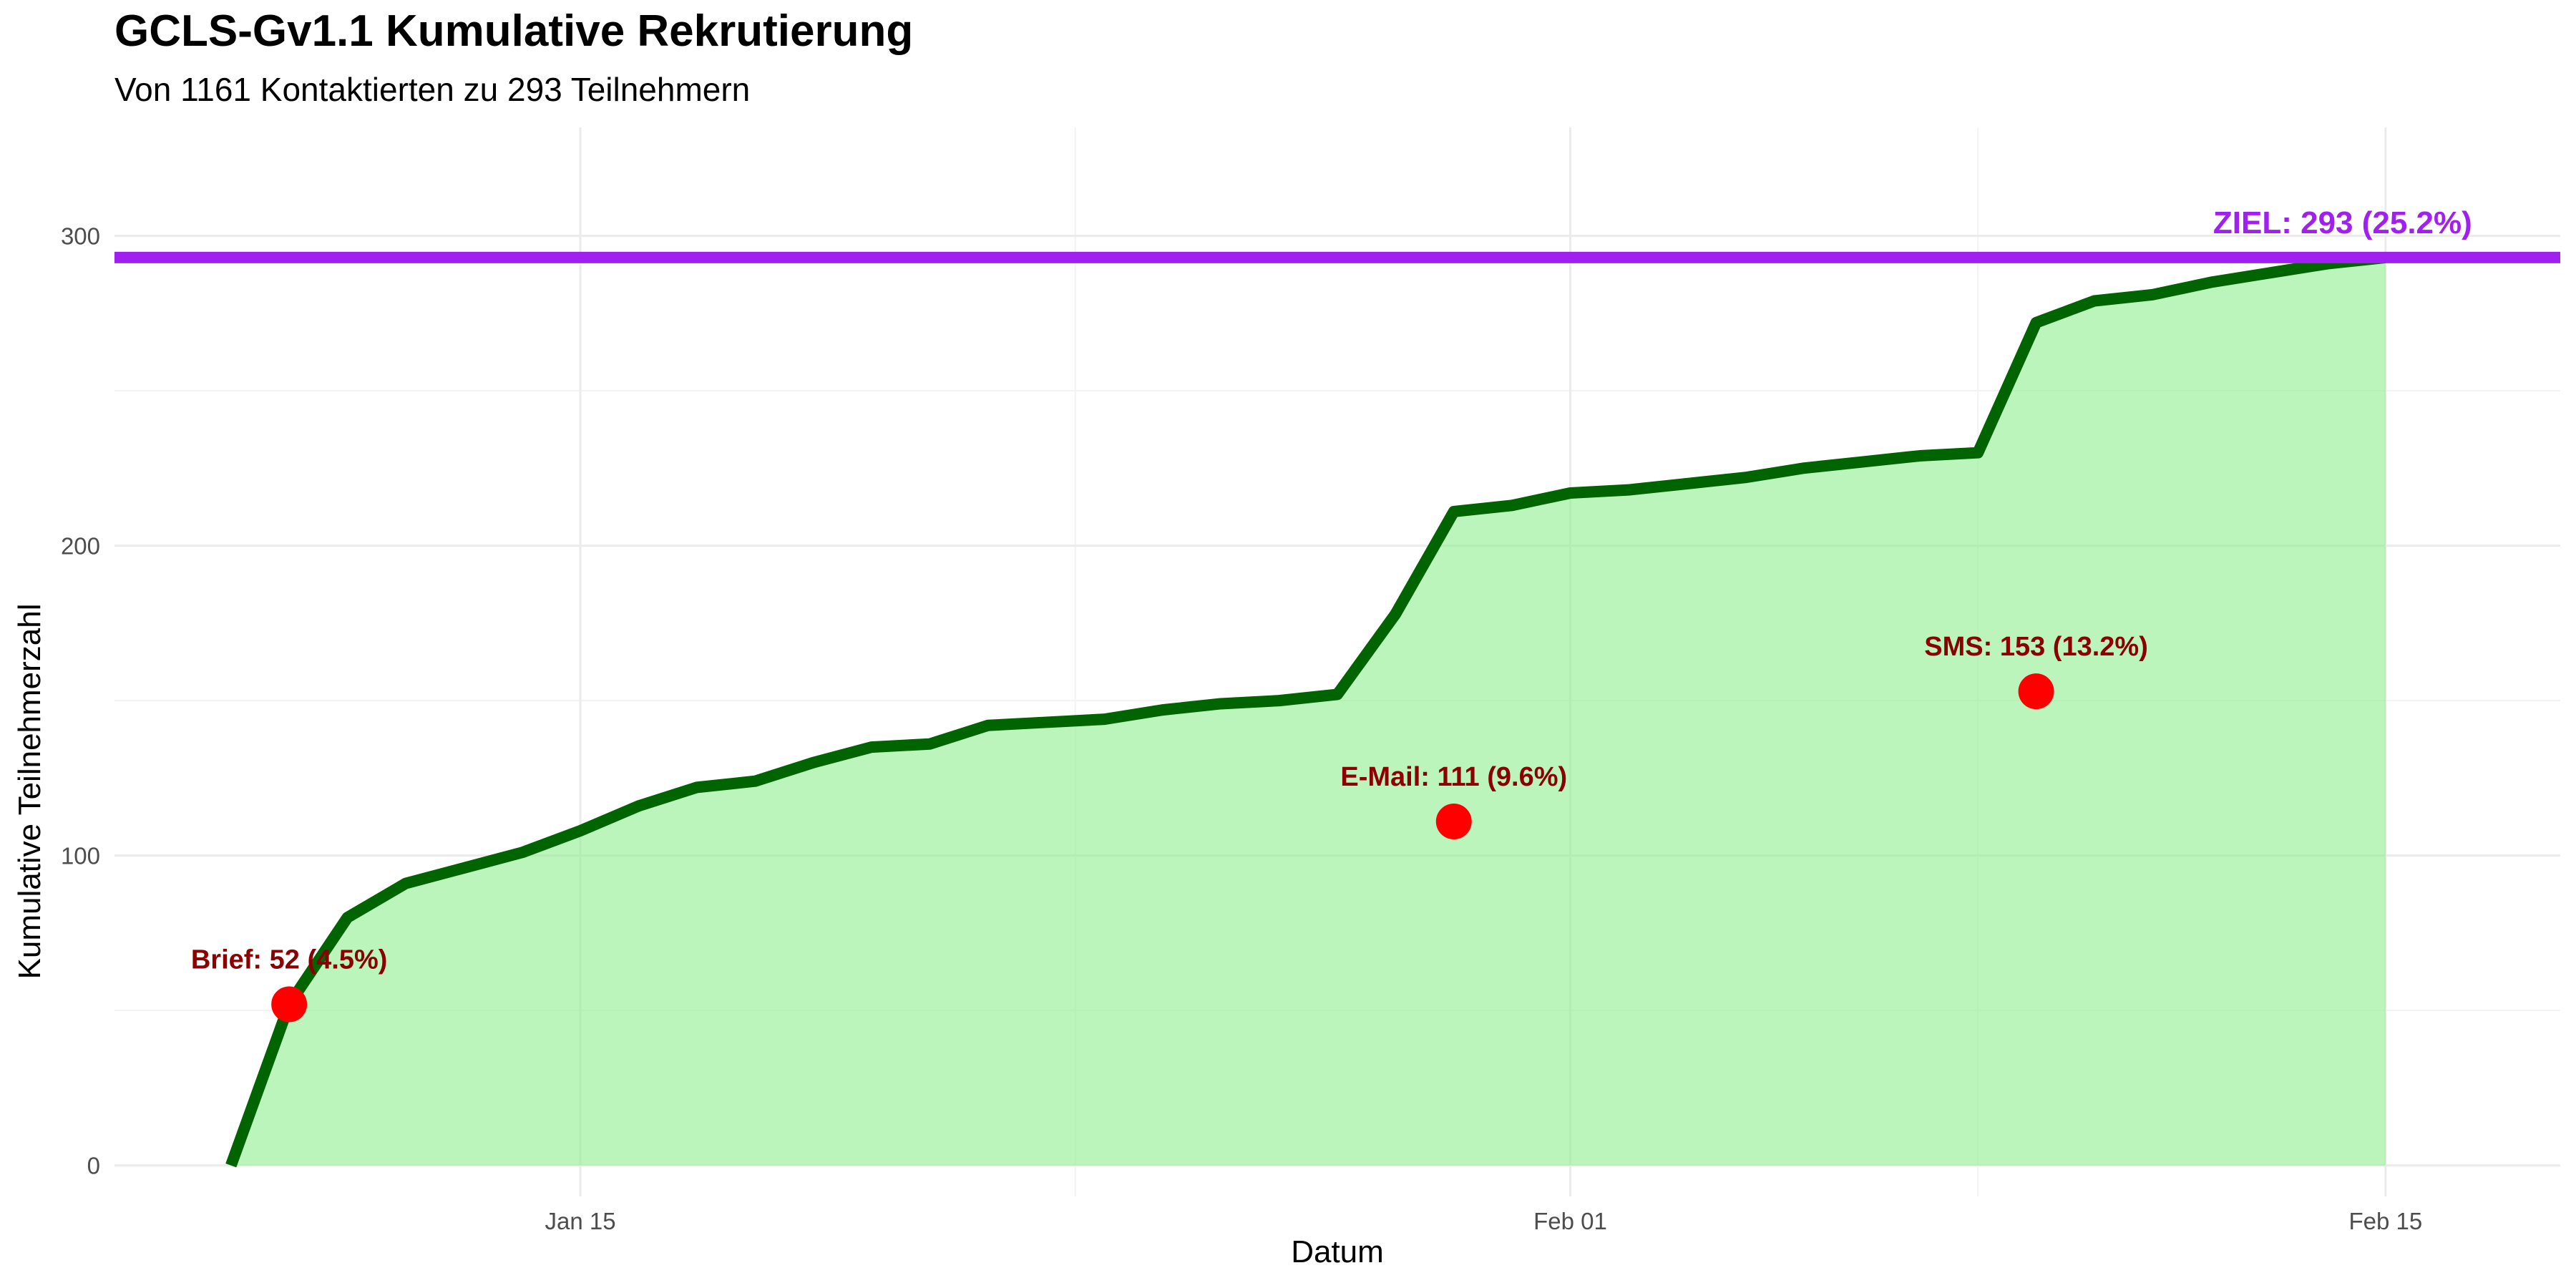 Image resolution: width=2576 pixels, height=1288 pixels. What do you see at coordinates (1337, 1251) in the screenshot?
I see `x-axis-title: Datum` at bounding box center [1337, 1251].